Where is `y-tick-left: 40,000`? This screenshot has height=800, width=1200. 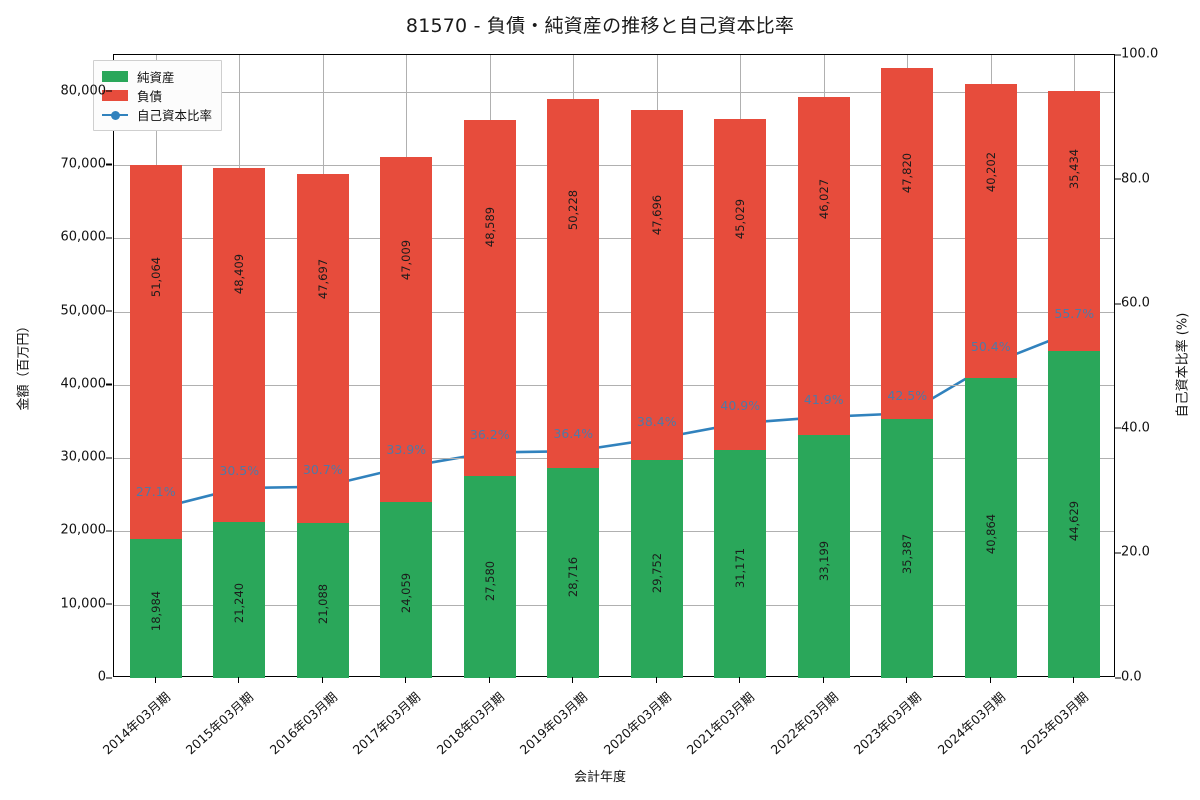 y-tick-left: 40,000 is located at coordinates (61, 383).